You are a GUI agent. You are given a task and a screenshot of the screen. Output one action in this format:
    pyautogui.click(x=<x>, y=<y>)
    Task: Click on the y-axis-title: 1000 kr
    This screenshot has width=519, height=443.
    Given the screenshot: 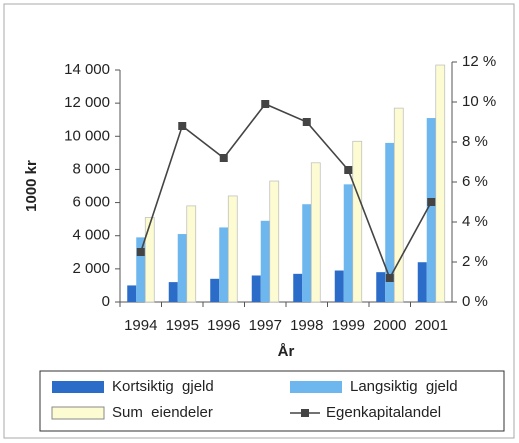 What is the action you would take?
    pyautogui.click(x=31, y=186)
    